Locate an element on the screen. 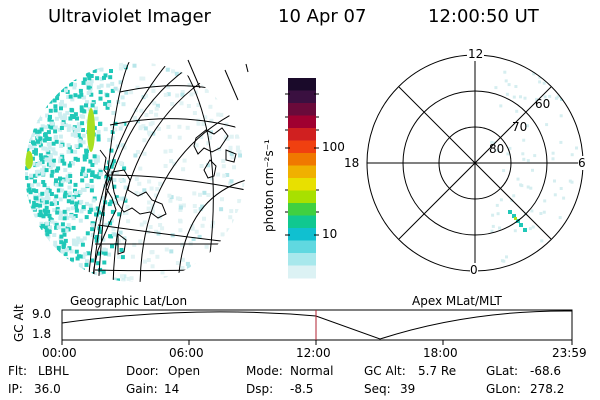 The width and height of the screenshot is (600, 400). altitude-y-label: GC Alt is located at coordinates (19, 323).